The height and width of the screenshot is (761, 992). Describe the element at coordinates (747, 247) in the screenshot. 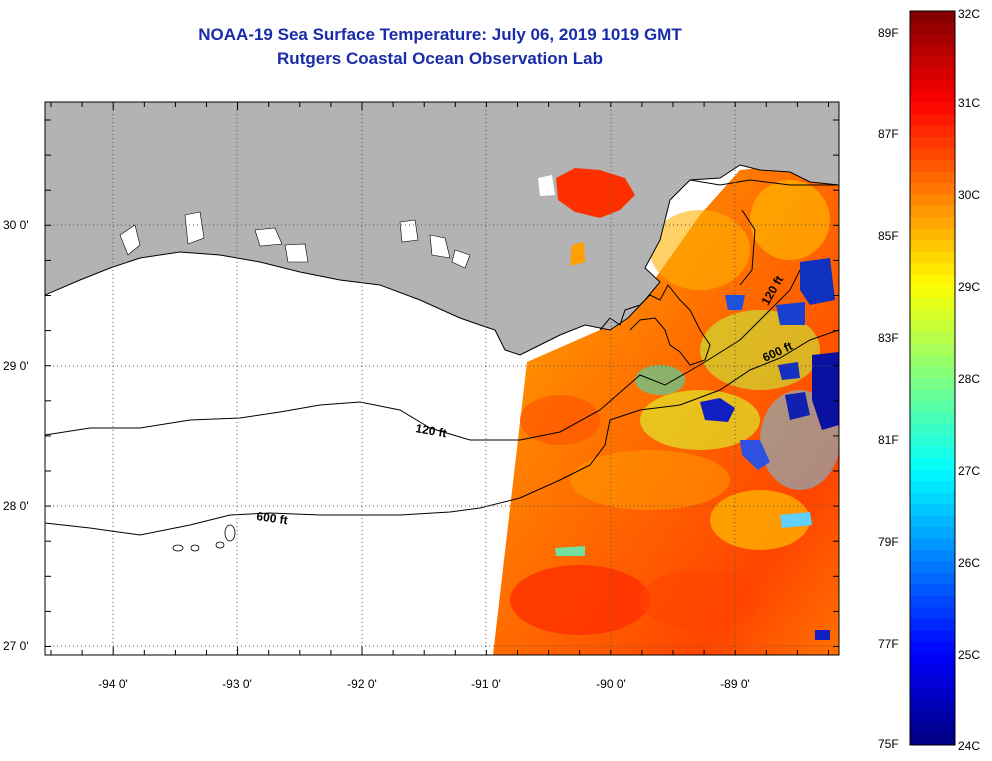

I see `contour-120ft-east` at that location.